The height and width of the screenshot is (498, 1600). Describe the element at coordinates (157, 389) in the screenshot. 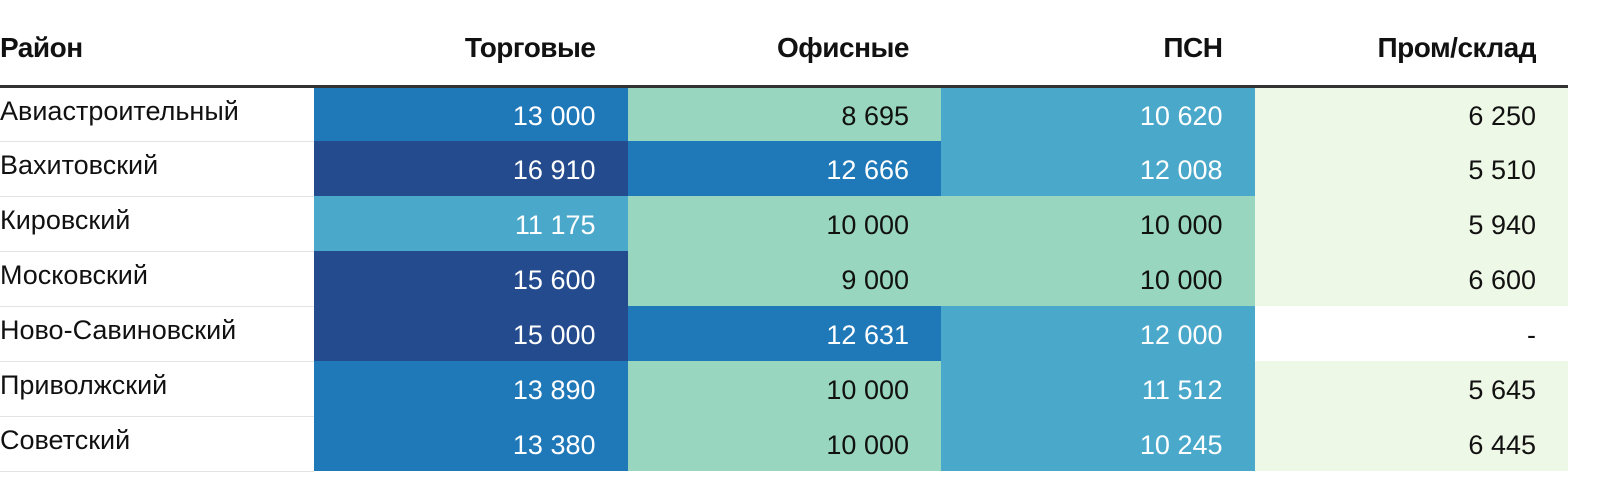

I see `district-name: Приволжский` at that location.